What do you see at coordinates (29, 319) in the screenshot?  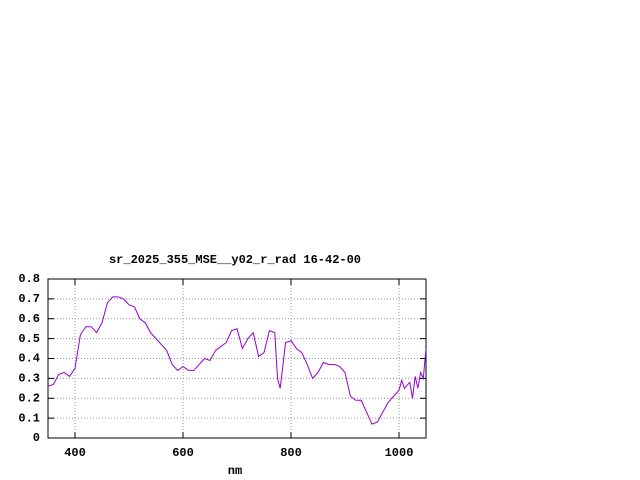 I see `y-tick-label: 0.6` at bounding box center [29, 319].